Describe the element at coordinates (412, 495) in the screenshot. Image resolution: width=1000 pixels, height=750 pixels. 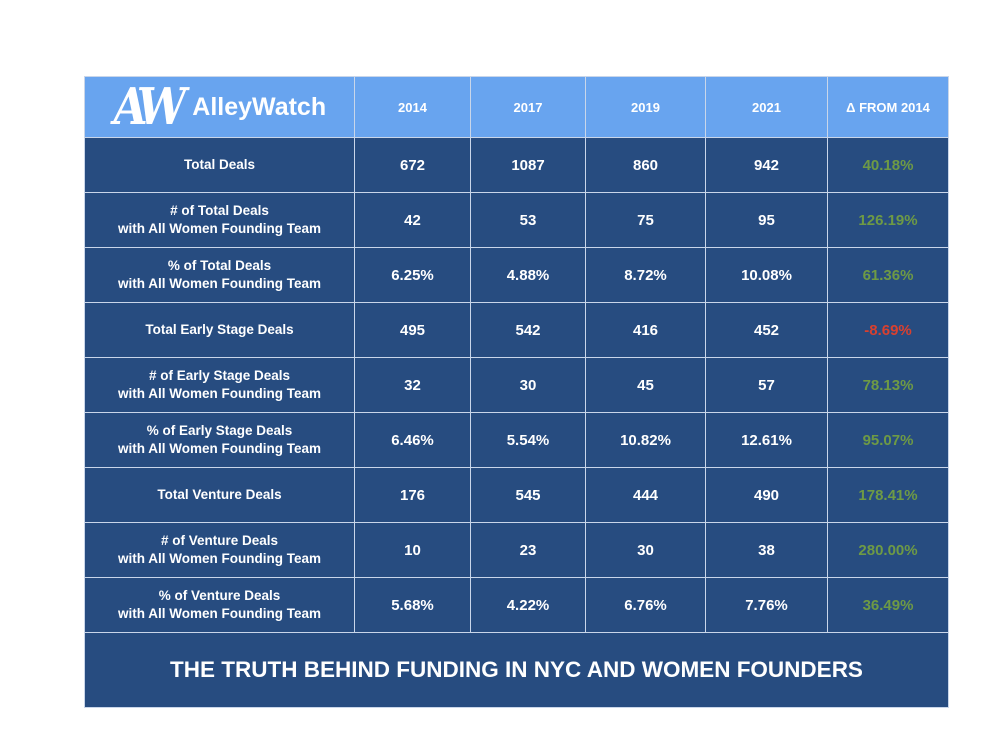
I see `value-cell: 176` at that location.